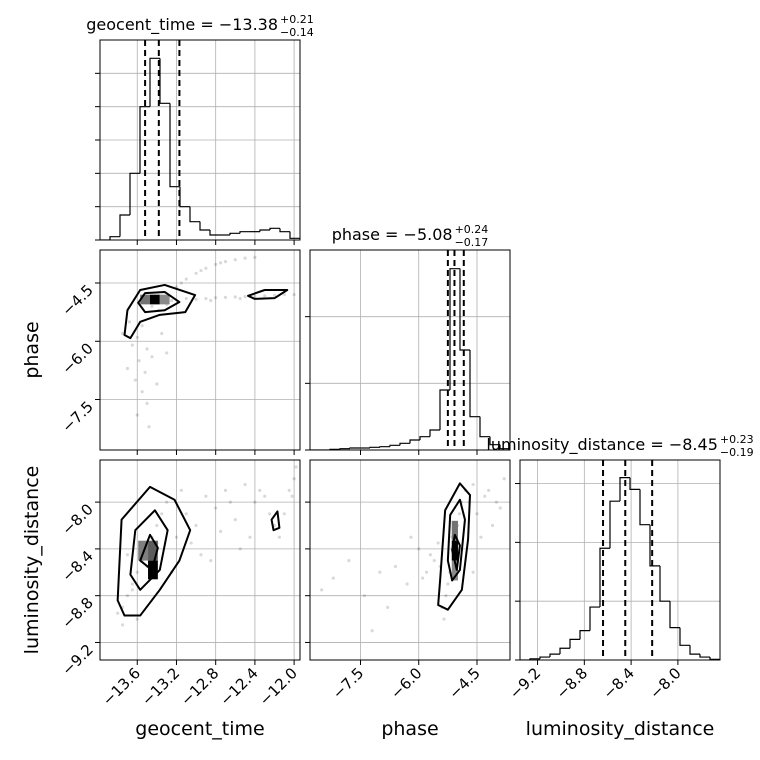  Describe the element at coordinates (525, 683) in the screenshot. I see `x-tick-label: −9.2` at that location.